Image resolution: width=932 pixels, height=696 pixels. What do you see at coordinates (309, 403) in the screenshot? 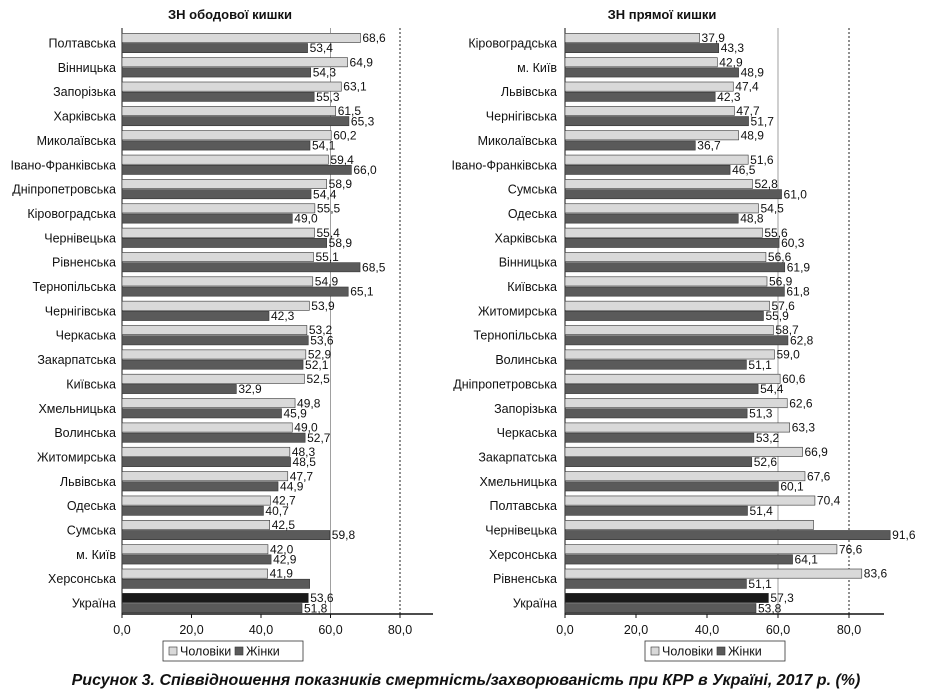
I see `data-label: 49,8` at bounding box center [309, 403].